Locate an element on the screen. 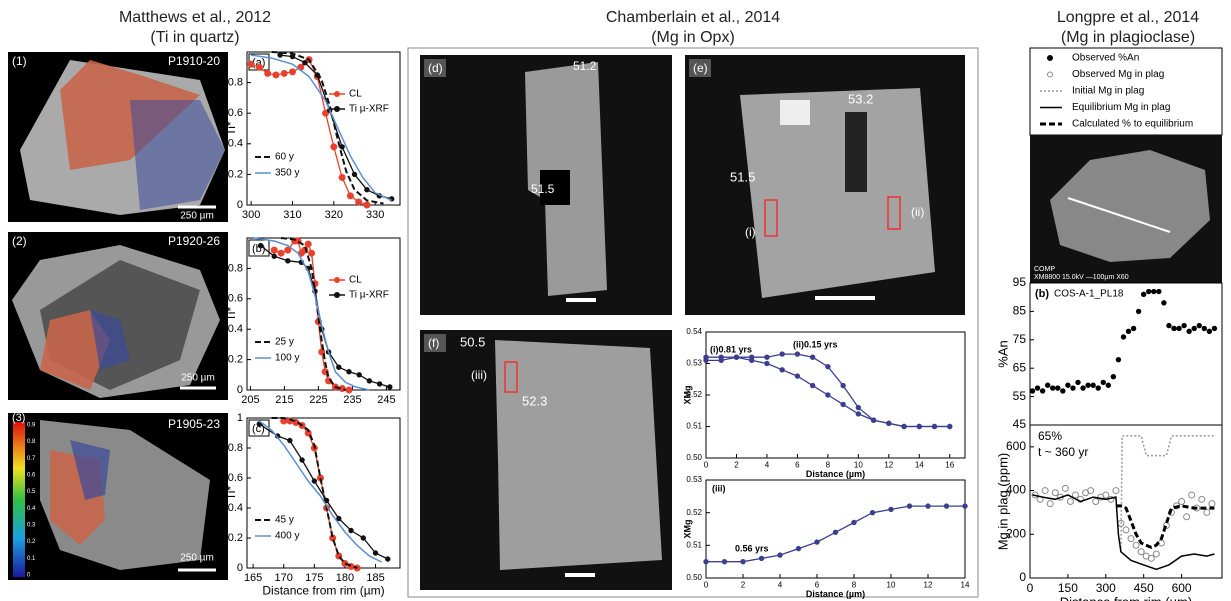  y-tick-label: 0.50 is located at coordinates (694, 457).